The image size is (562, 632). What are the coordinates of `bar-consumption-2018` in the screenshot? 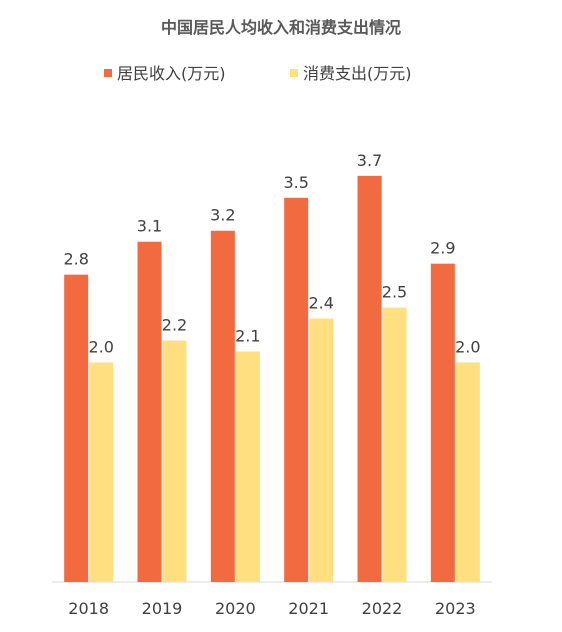 It's located at (101, 472).